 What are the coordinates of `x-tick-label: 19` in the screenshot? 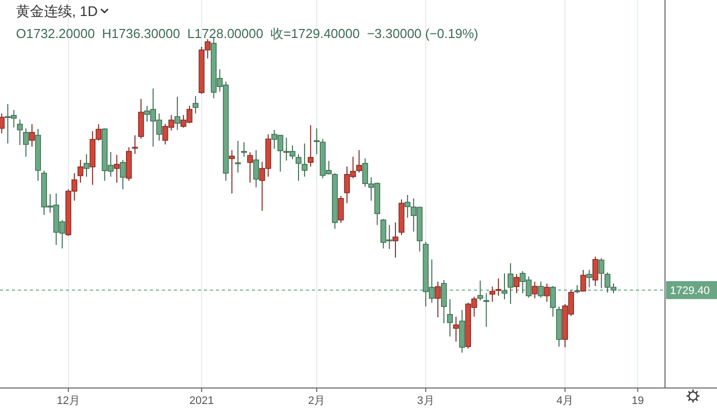 It's located at (638, 401).